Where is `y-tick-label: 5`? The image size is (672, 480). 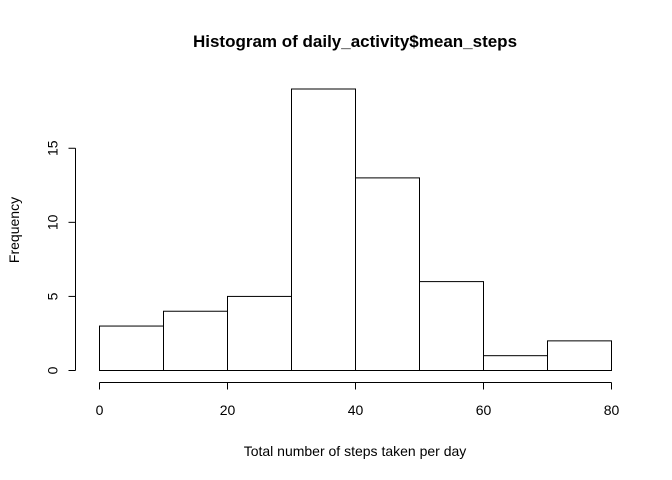
y-tick-label: 5 is located at coordinates (53, 296).